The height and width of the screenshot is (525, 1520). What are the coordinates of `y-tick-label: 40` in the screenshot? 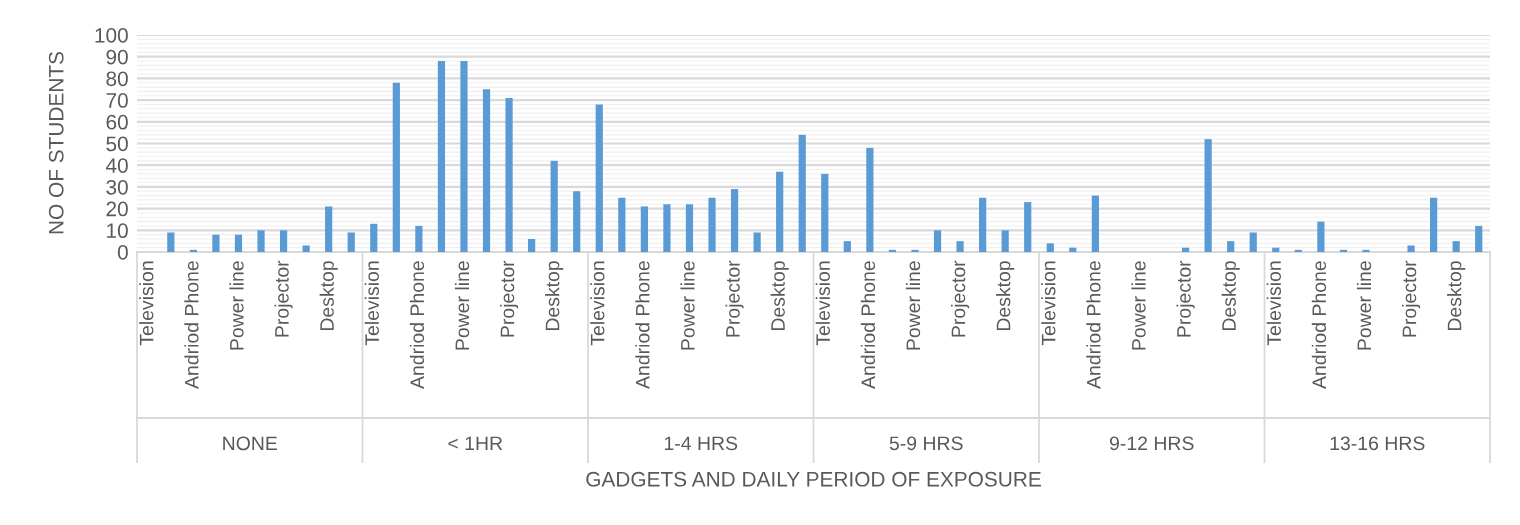 It's located at (116, 165).